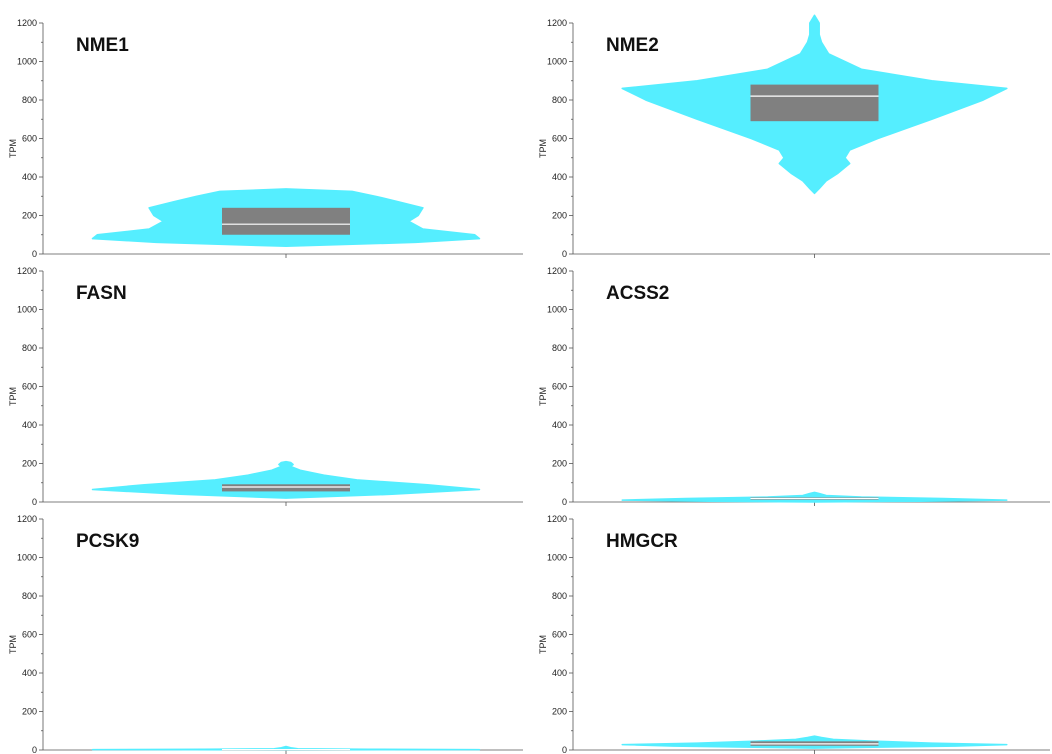  What do you see at coordinates (632, 45) in the screenshot?
I see `panel-title: NME2` at bounding box center [632, 45].